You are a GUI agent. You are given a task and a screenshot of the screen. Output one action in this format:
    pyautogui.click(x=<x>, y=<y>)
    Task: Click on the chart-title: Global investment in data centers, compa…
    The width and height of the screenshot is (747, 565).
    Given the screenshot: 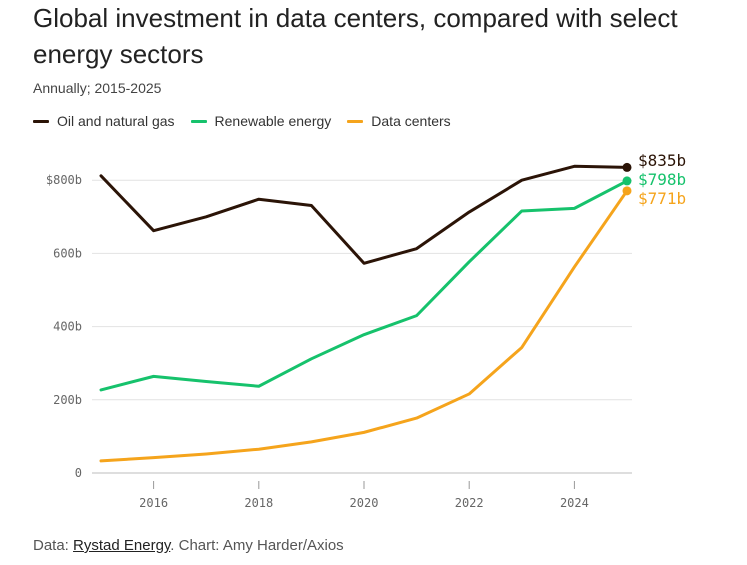 What is the action you would take?
    pyautogui.click(x=355, y=36)
    